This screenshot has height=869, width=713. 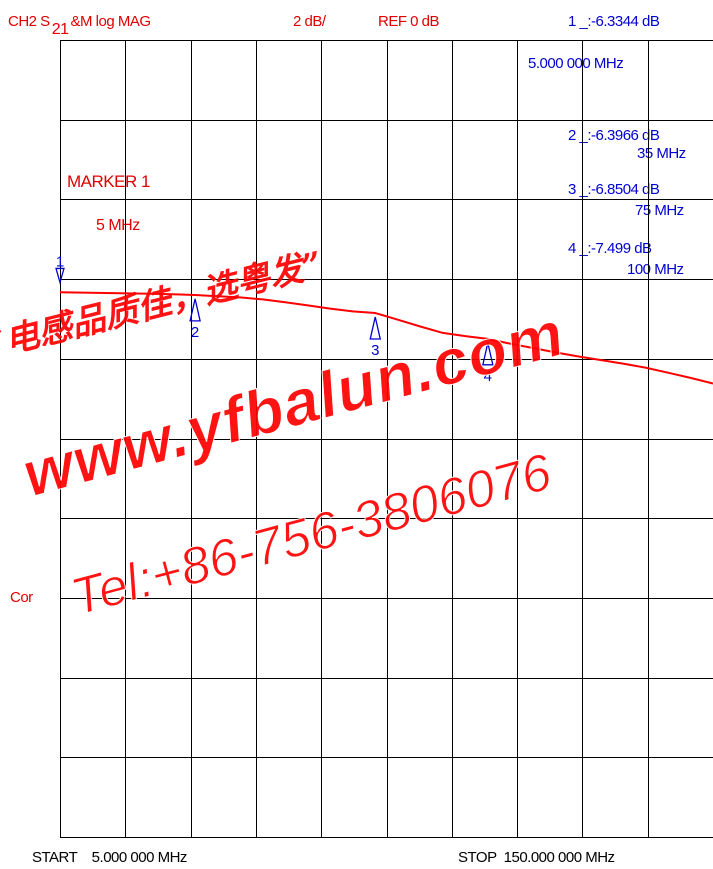 I want to click on channel-label: CH2 S 21 &M log MAG, so click(x=79, y=25).